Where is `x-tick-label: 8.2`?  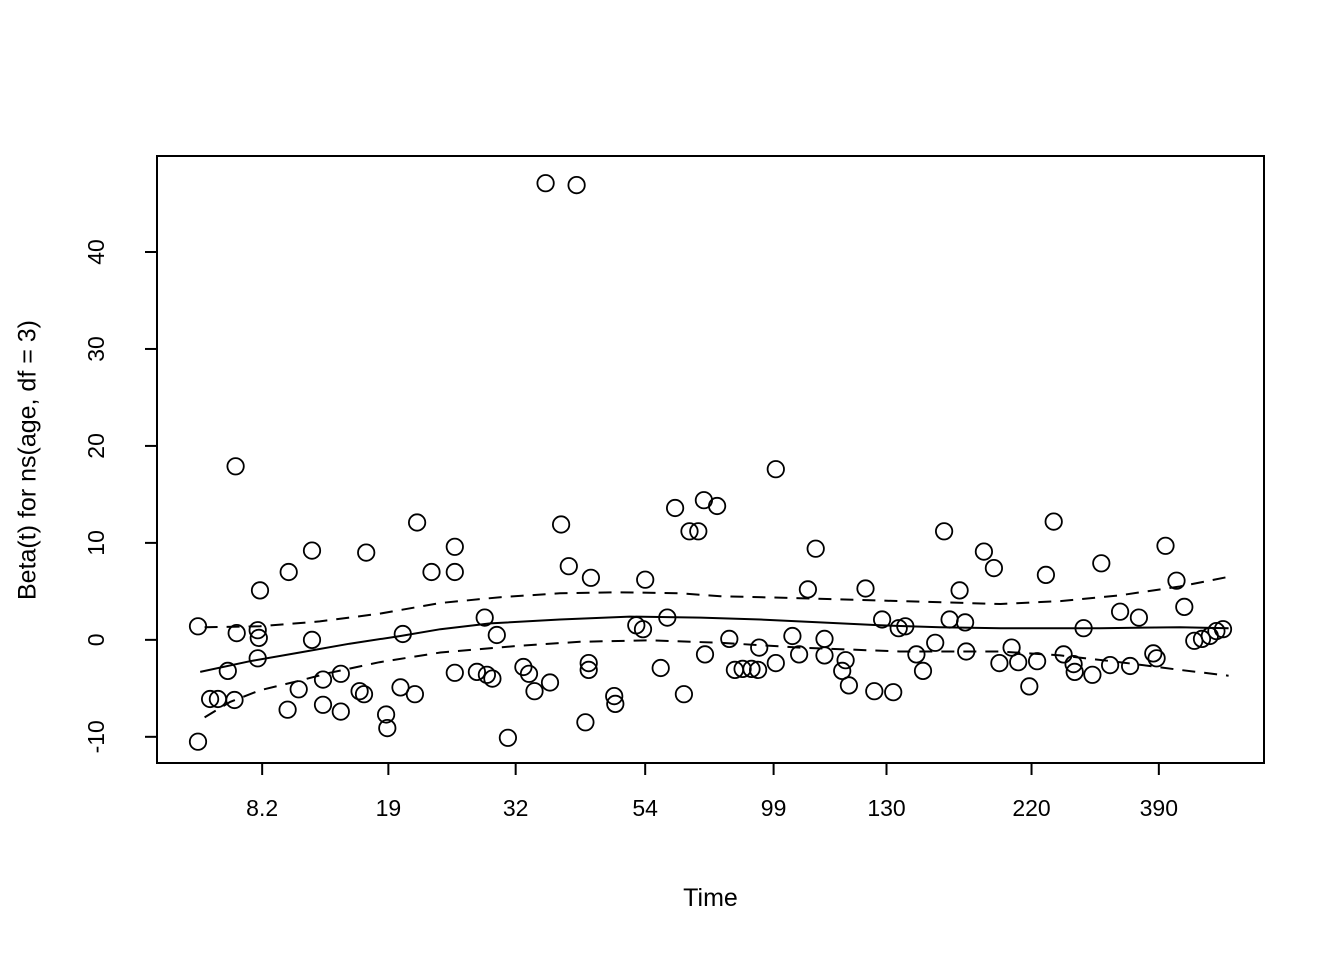
x-tick-label: 8.2 is located at coordinates (262, 808).